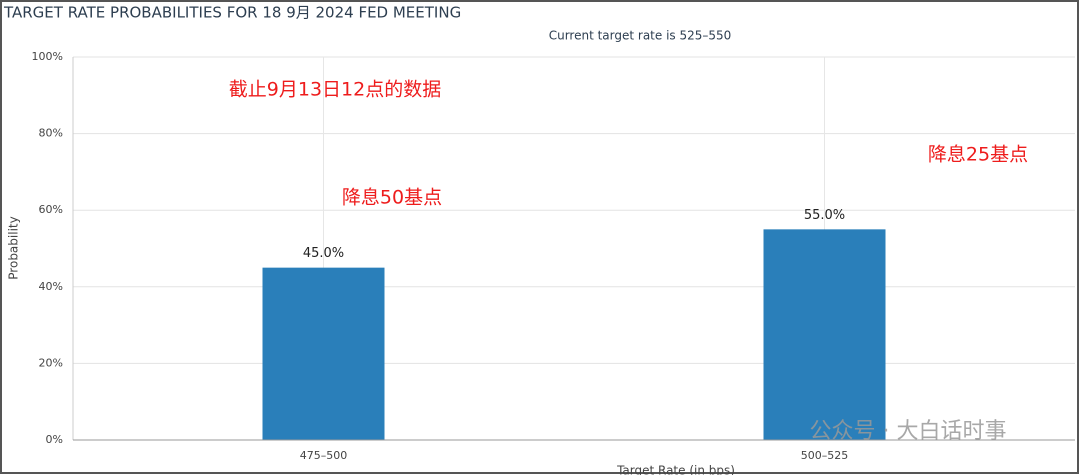  I want to click on value-label: 55.0%, so click(824, 215).